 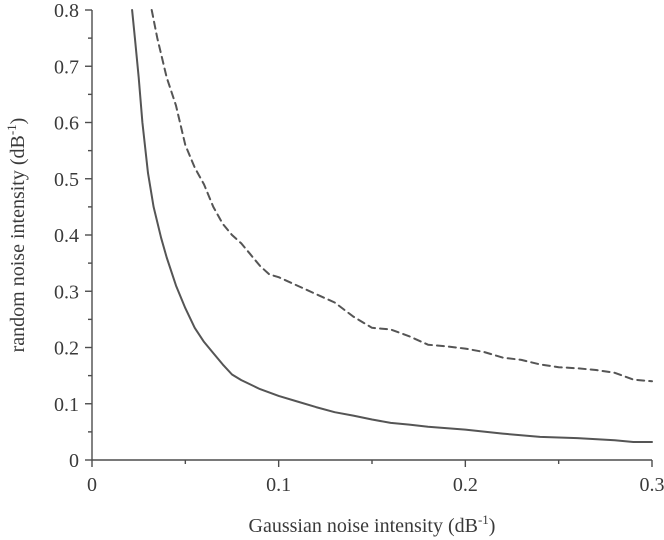 What do you see at coordinates (18, 121) in the screenshot?
I see `y-axis-title-close: )` at bounding box center [18, 121].